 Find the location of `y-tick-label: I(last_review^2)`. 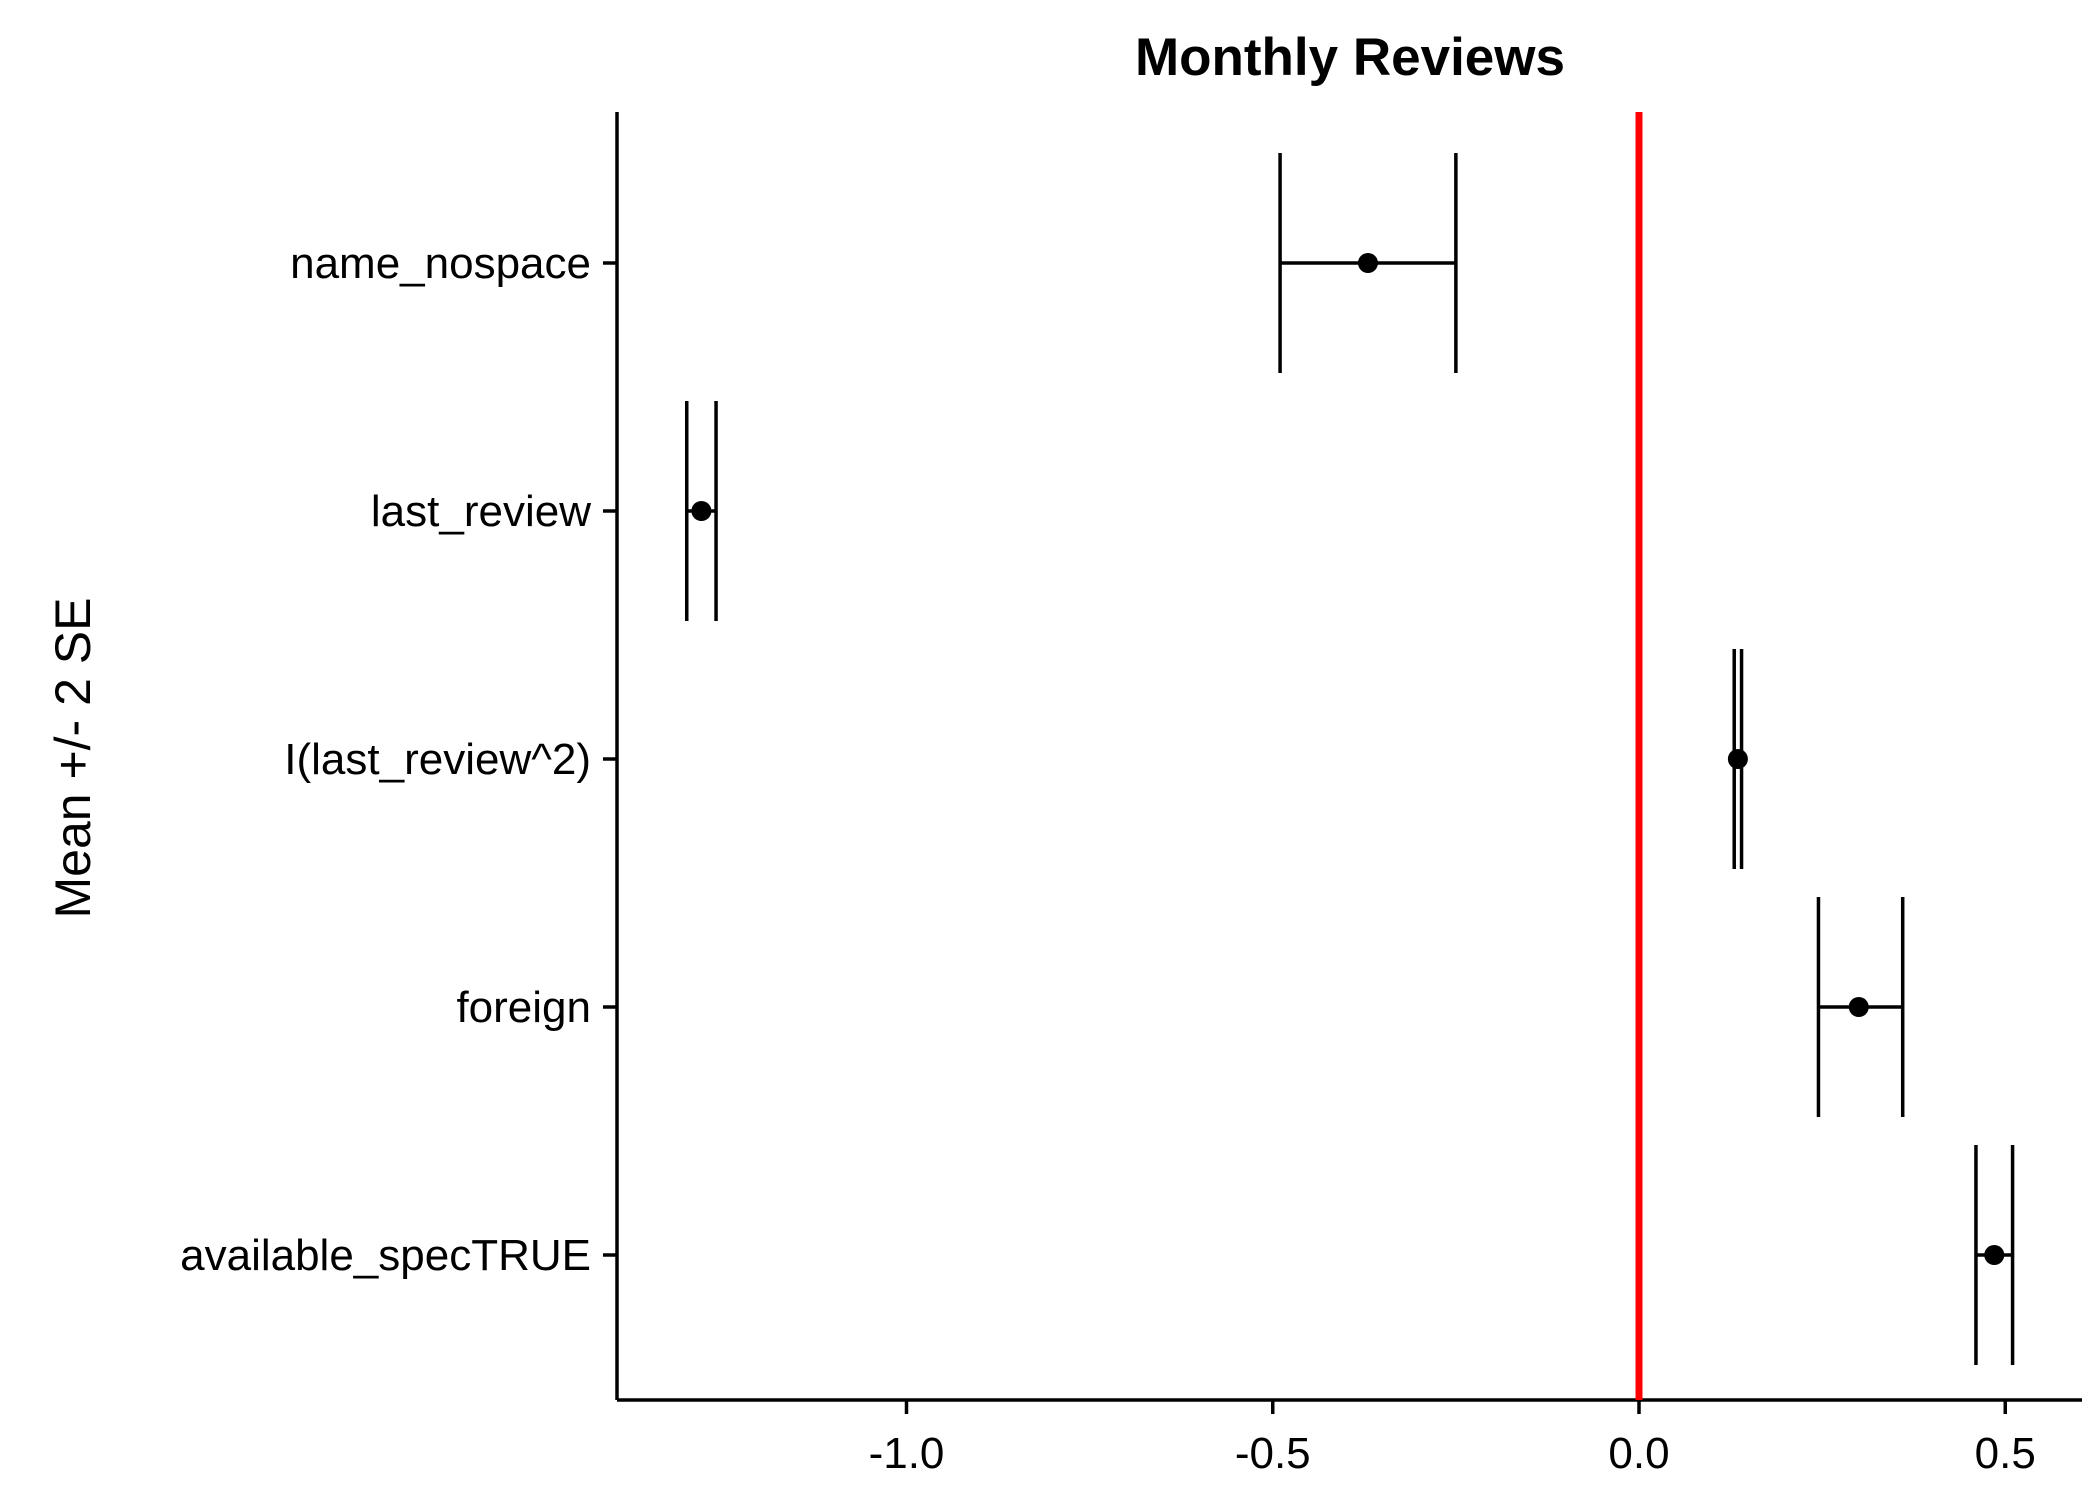

y-tick-label: I(last_review^2) is located at coordinates (437, 759).